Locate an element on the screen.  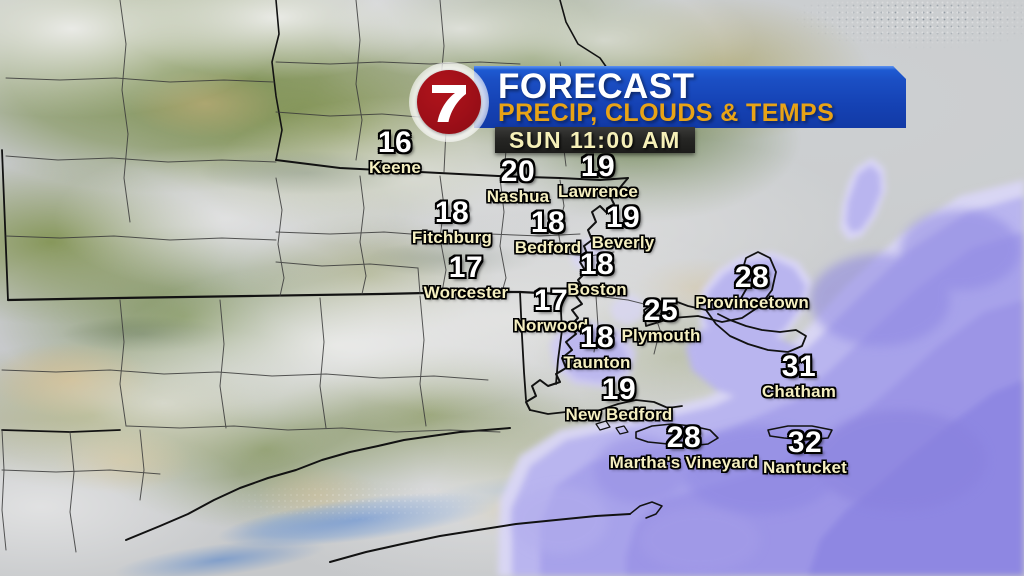
seven-glyph-icon is located at coordinates (449, 103).